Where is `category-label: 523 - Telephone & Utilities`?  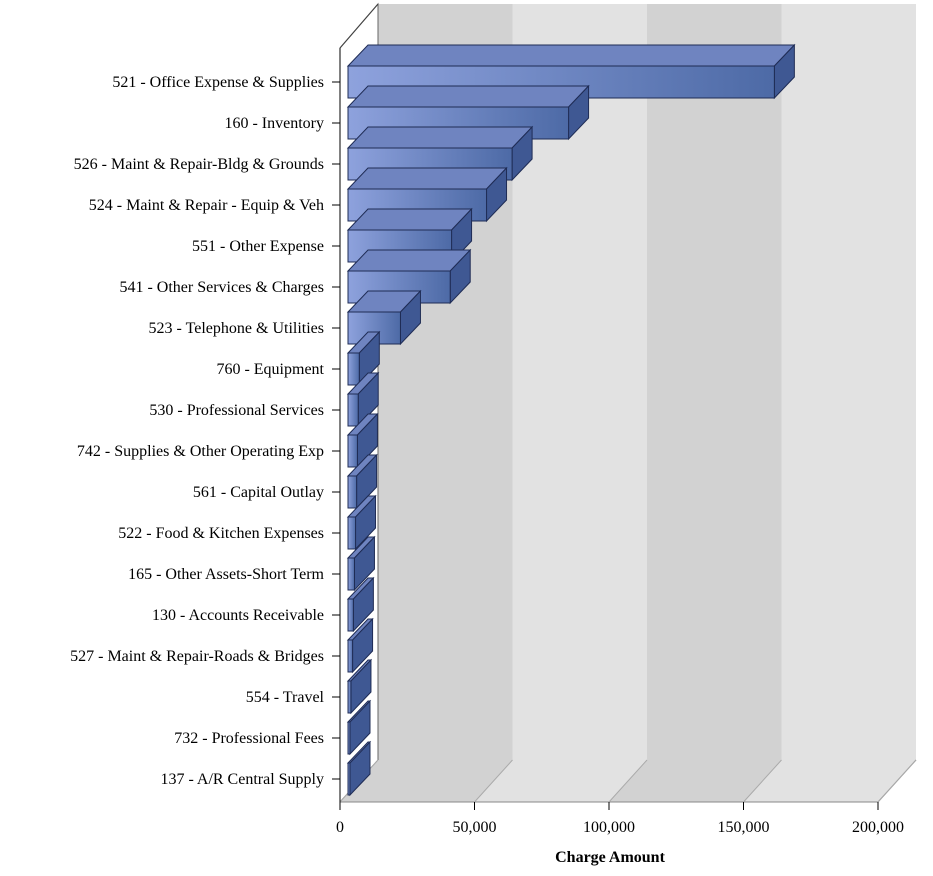
category-label: 523 - Telephone & Utilities is located at coordinates (236, 328).